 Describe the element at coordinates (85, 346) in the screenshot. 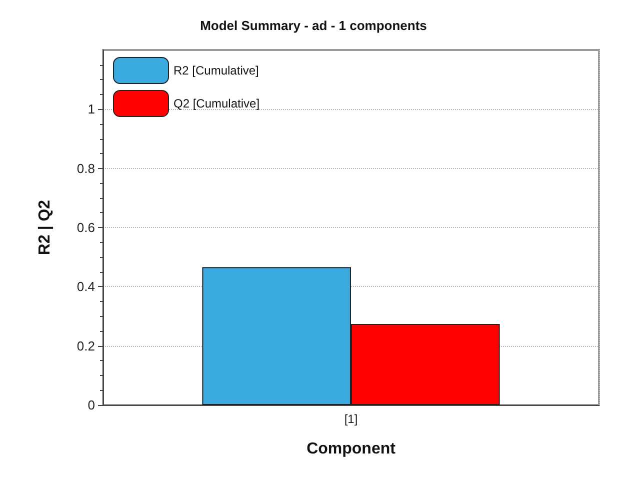

I see `y-tick-label: 0.2` at that location.